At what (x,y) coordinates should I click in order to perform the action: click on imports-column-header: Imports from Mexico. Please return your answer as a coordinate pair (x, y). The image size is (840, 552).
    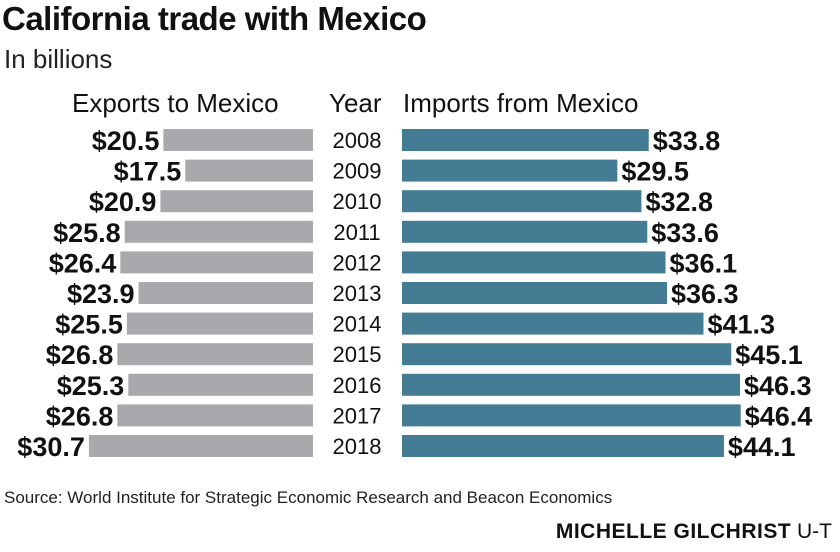
    Looking at the image, I should click on (521, 103).